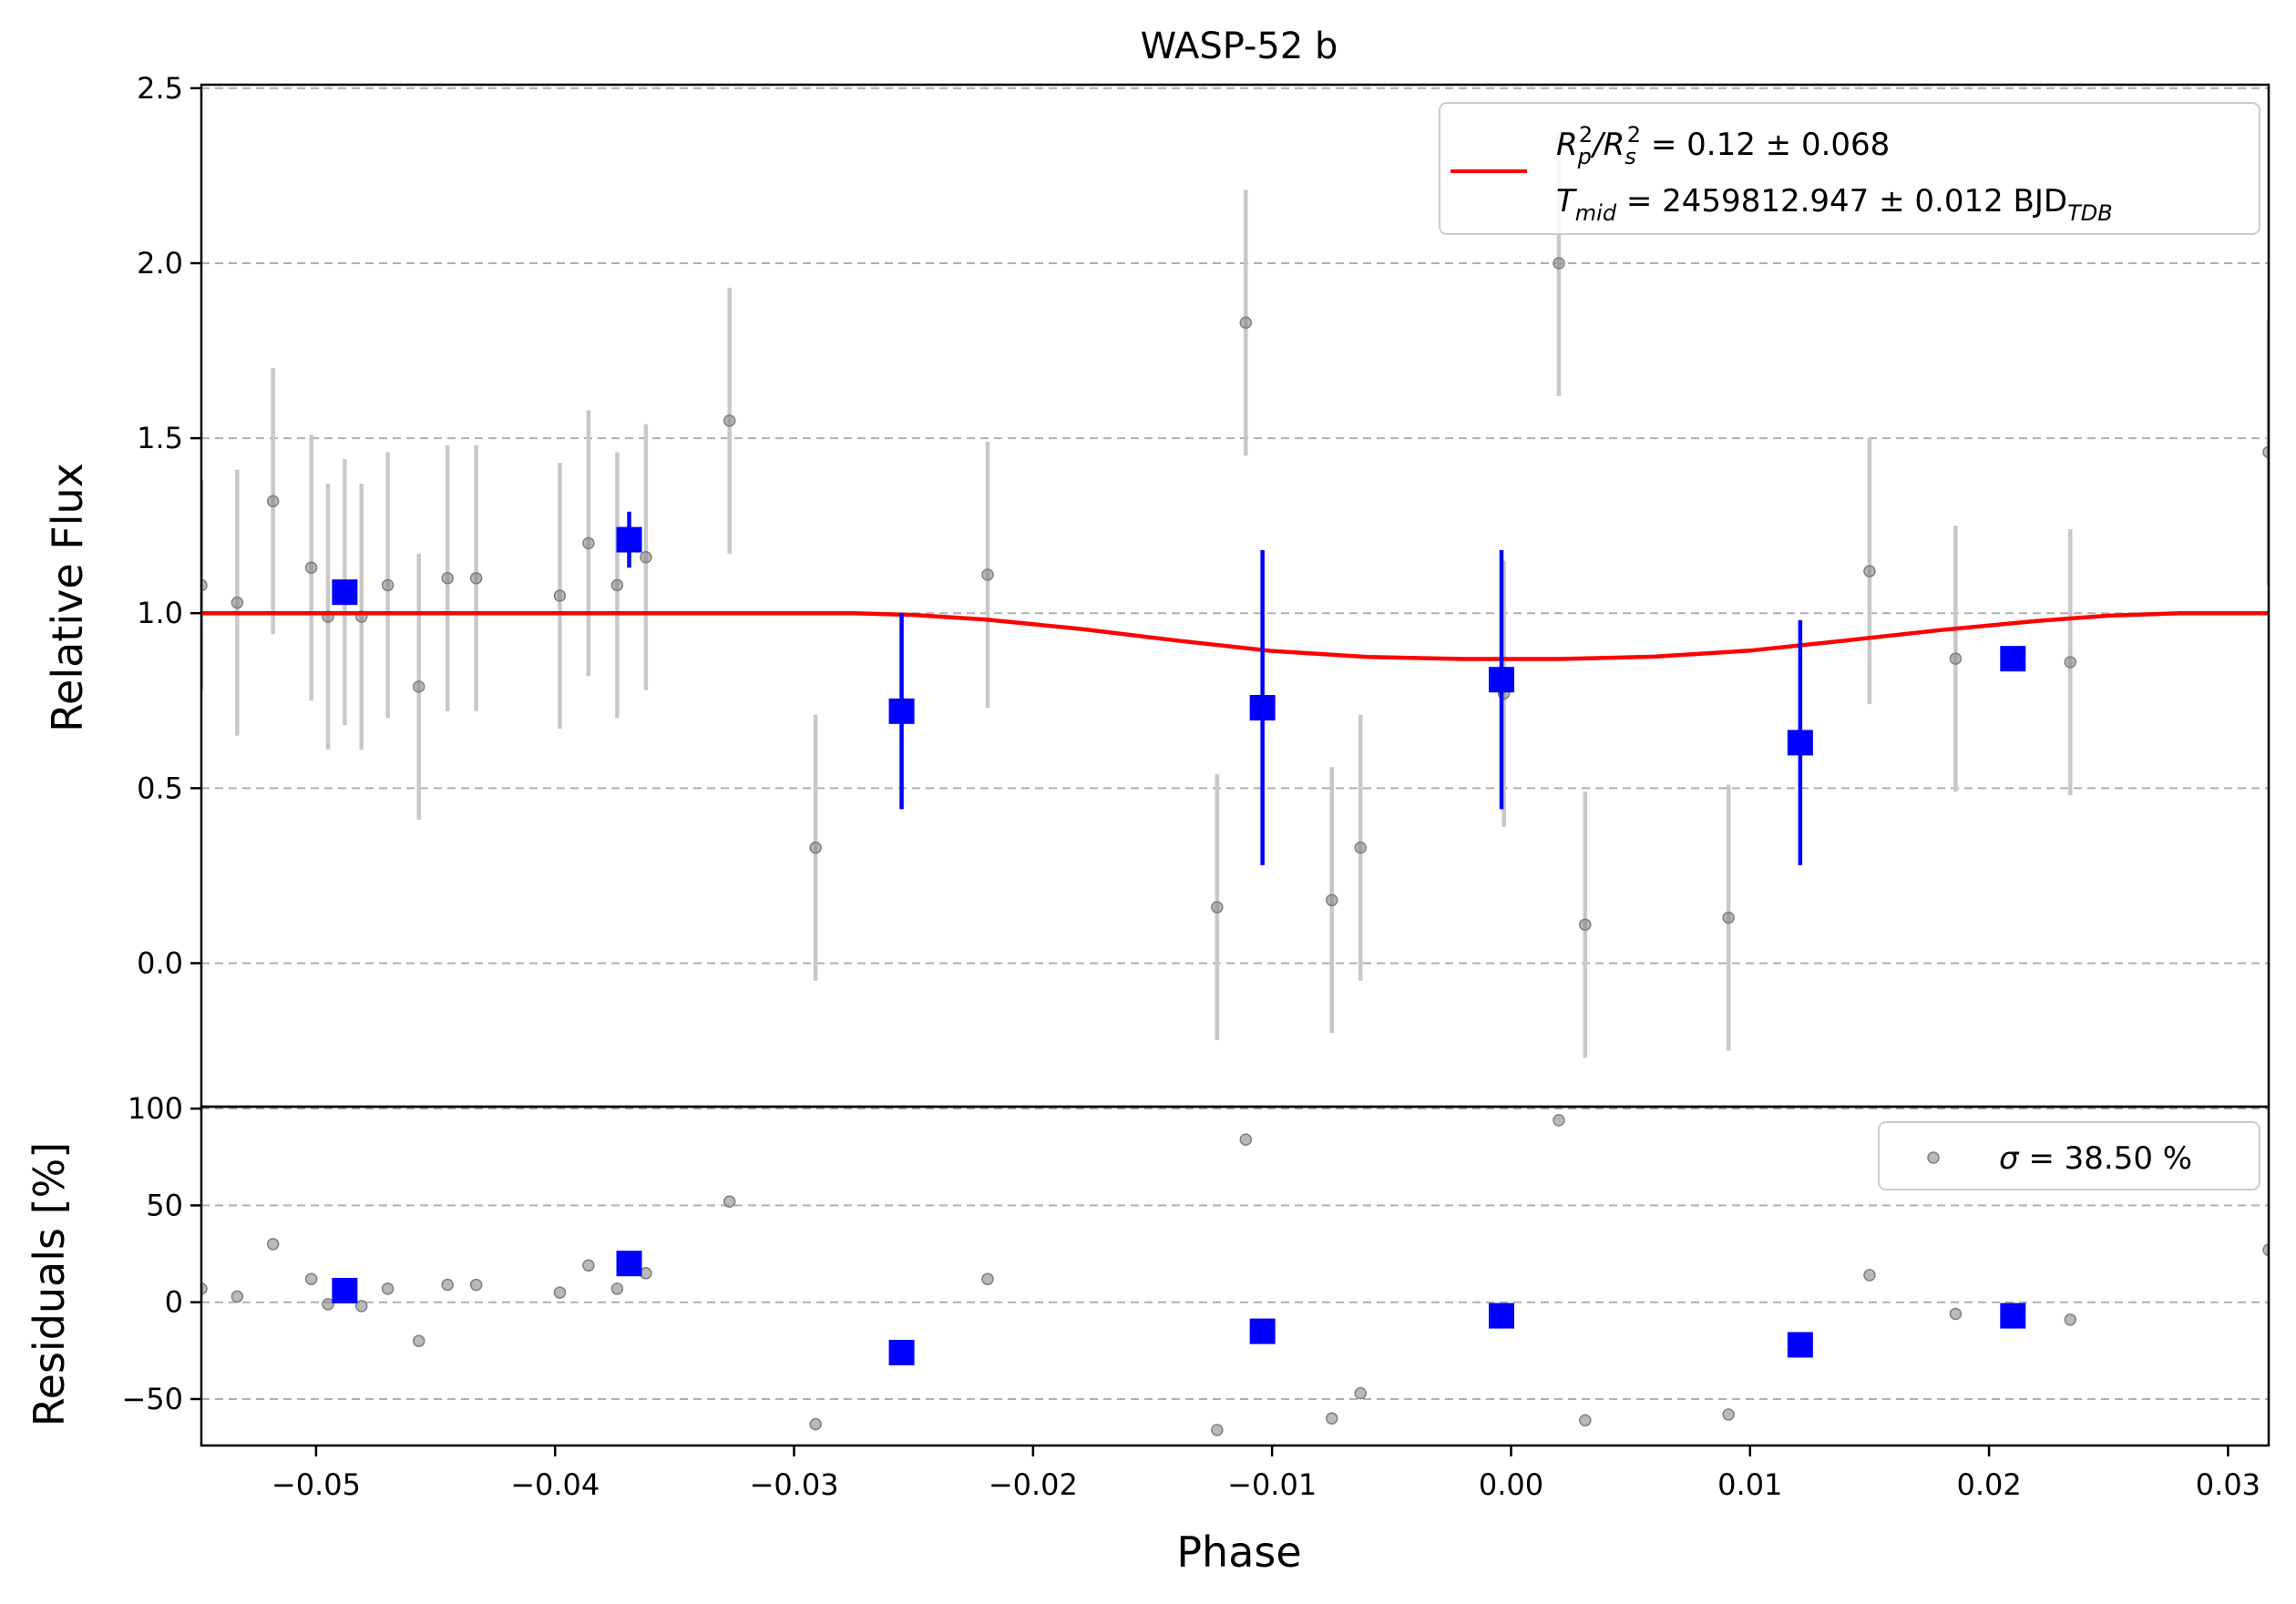 The image size is (2296, 1604). Describe the element at coordinates (155, 1109) in the screenshot. I see `bottom-y-tick-label: 100` at that location.